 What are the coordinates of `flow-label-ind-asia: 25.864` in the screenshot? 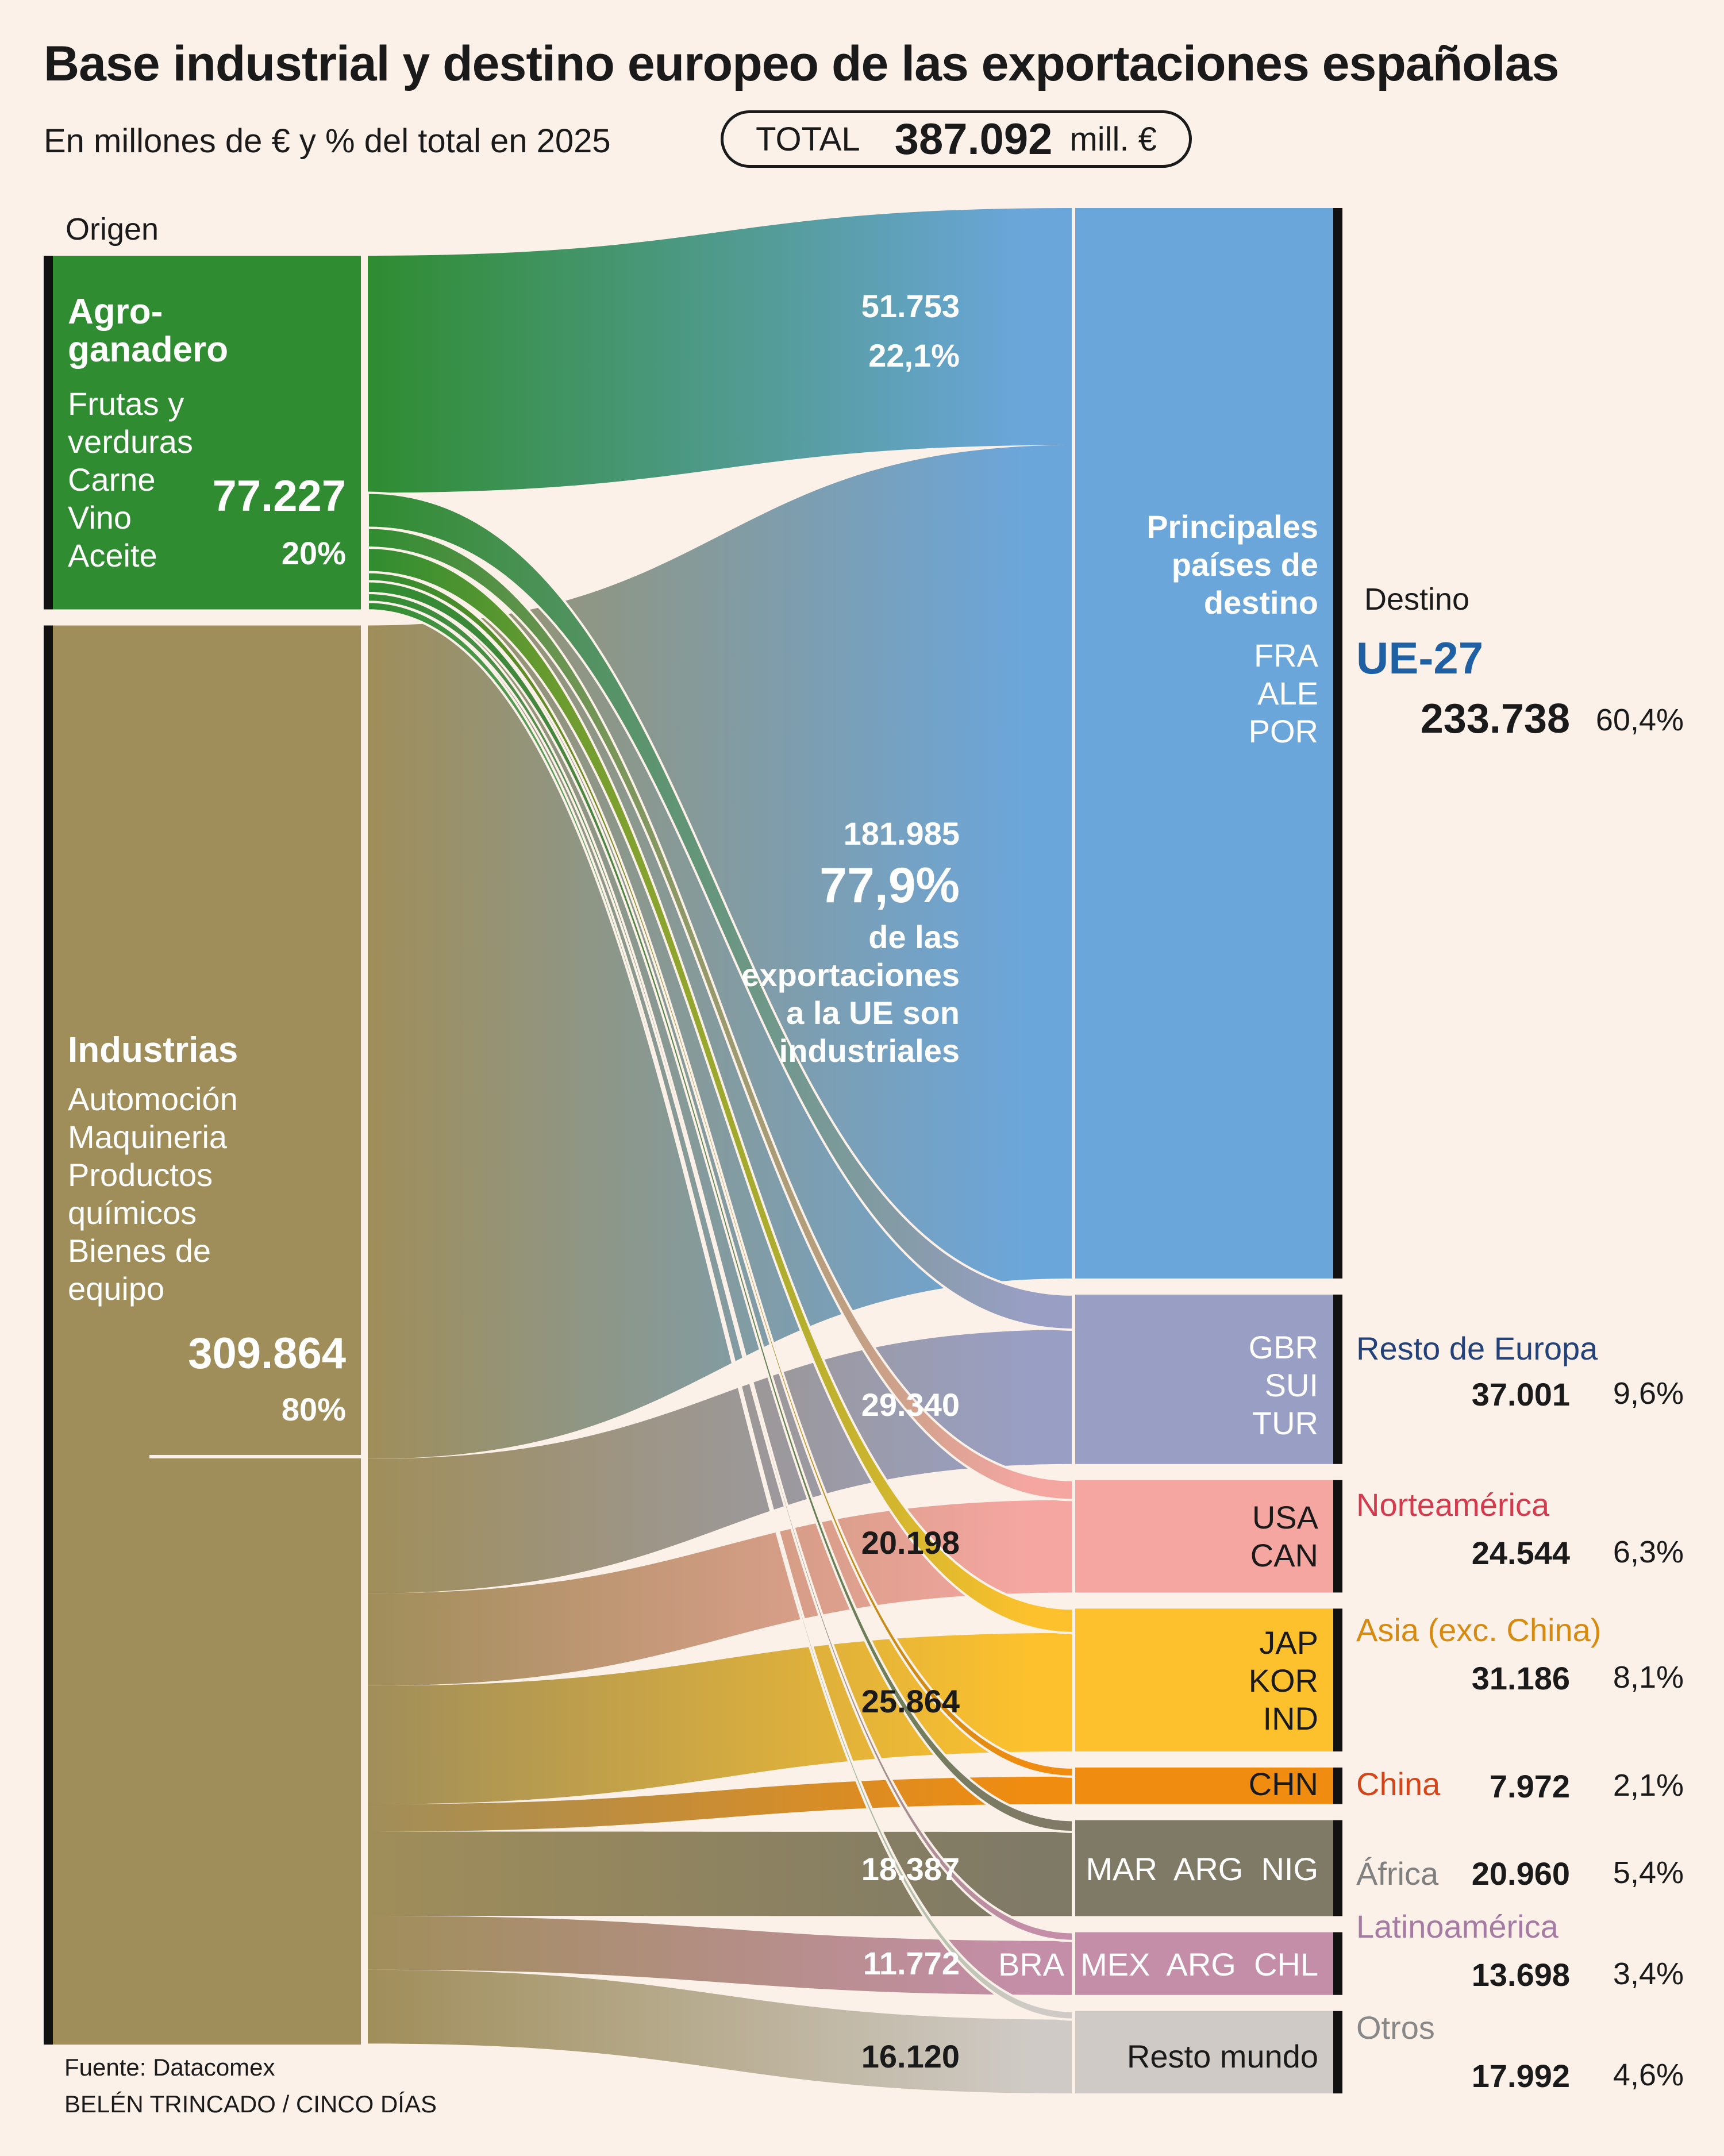 It's located at (910, 1701).